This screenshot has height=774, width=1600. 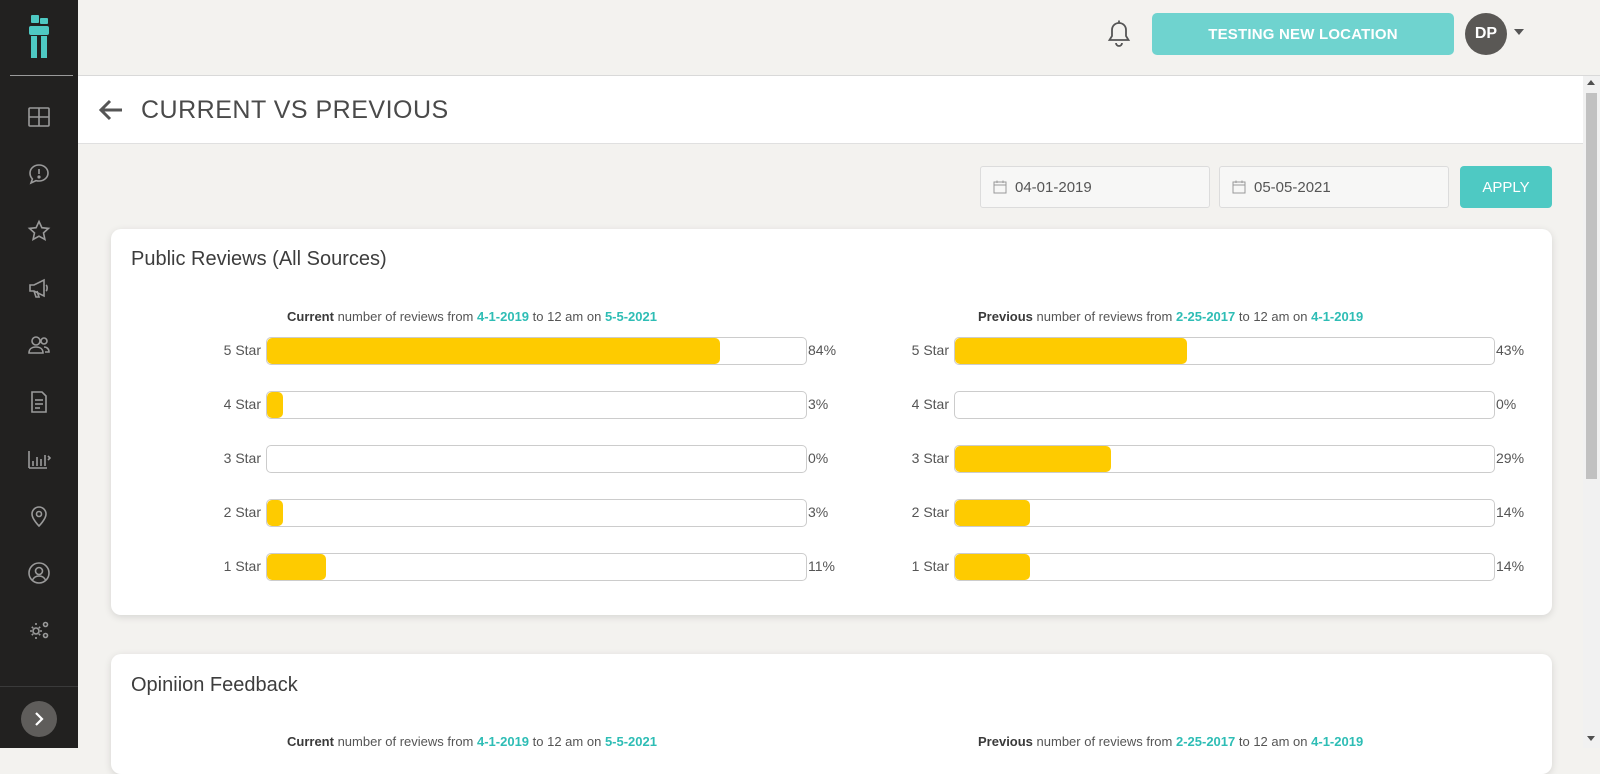 I want to click on user-circle-icon, so click(x=39, y=573).